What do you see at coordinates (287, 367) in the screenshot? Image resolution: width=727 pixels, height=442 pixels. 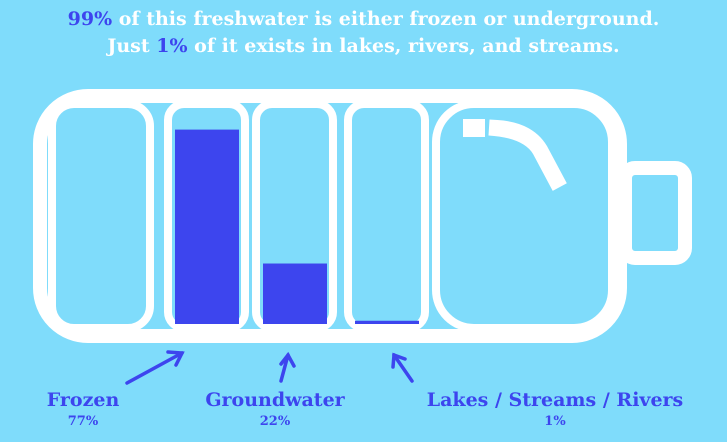 I see `arrow-groundwater` at bounding box center [287, 367].